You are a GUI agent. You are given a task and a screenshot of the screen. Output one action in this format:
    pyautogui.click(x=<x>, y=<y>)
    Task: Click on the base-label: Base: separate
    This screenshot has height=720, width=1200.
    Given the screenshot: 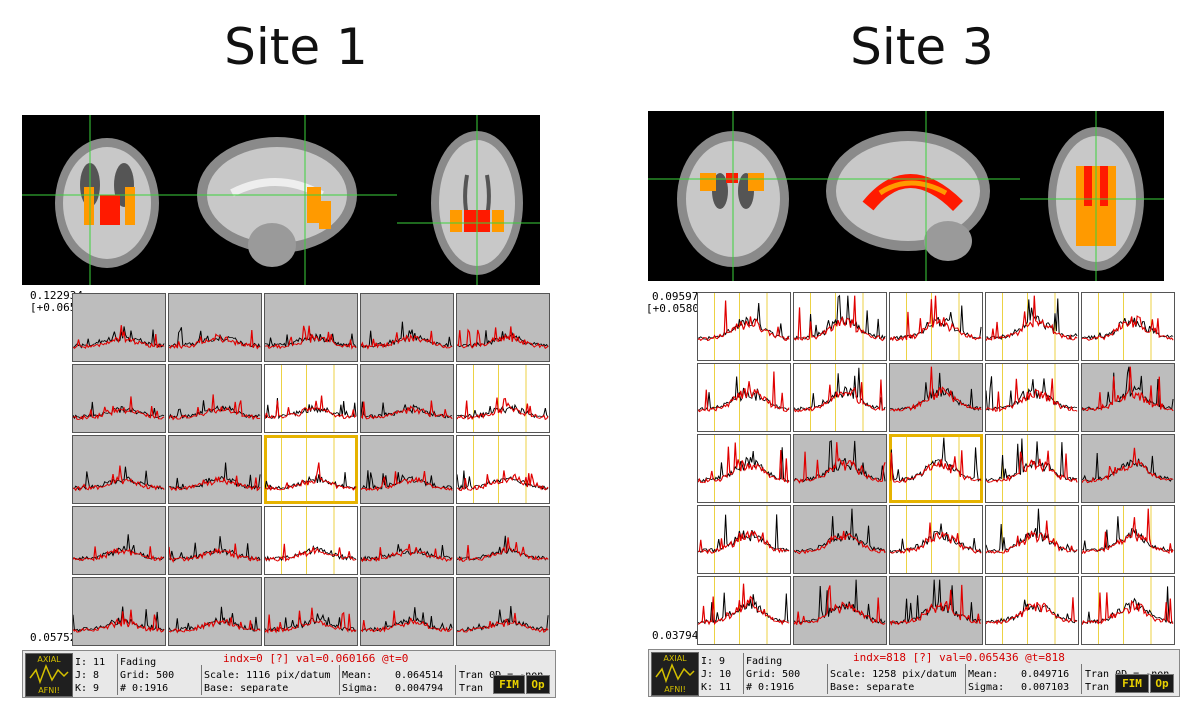 What is the action you would take?
    pyautogui.click(x=246, y=688)
    